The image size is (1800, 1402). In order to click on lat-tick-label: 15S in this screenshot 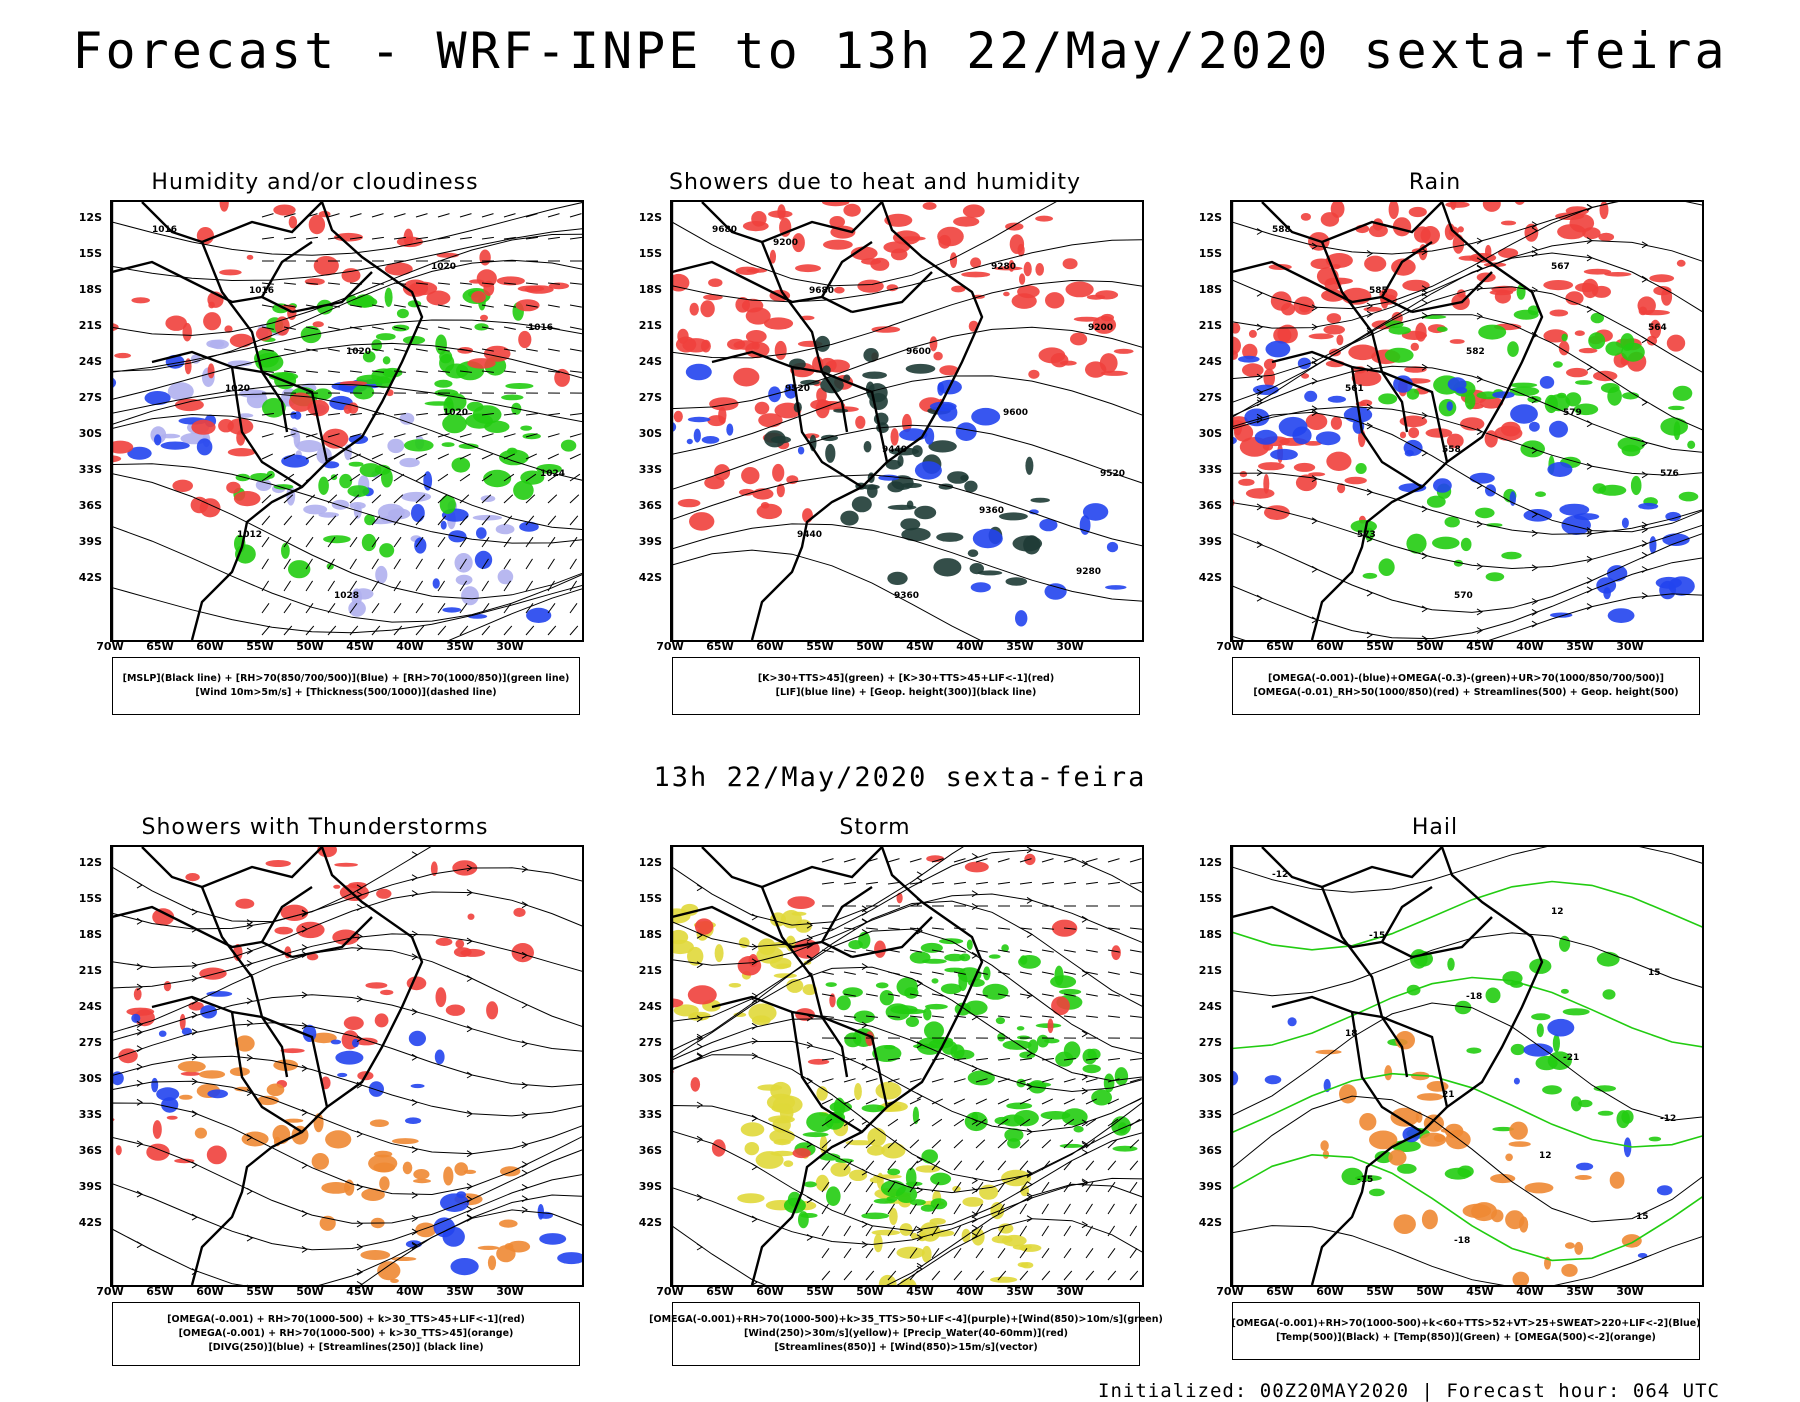, I will do `click(636, 253)`.